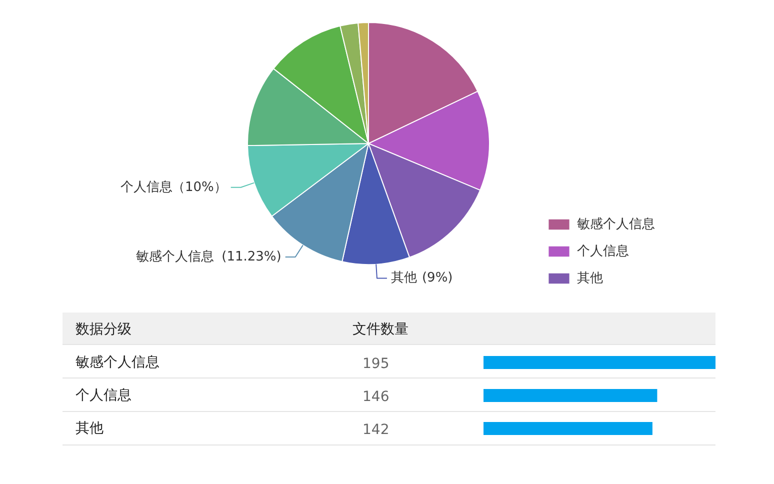 The height and width of the screenshot is (484, 774). What do you see at coordinates (590, 278) in the screenshot?
I see `legend-label: 其他` at bounding box center [590, 278].